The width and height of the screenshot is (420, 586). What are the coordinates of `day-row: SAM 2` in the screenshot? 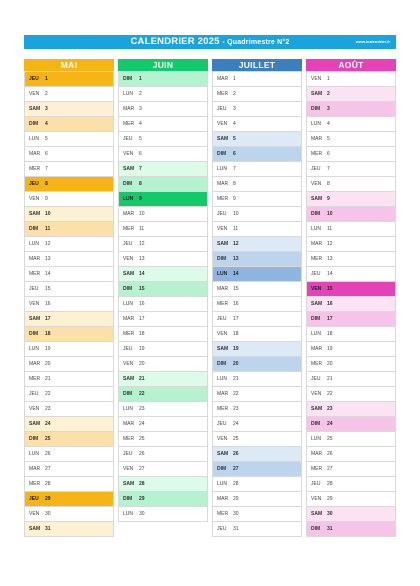 It's located at (351, 93).